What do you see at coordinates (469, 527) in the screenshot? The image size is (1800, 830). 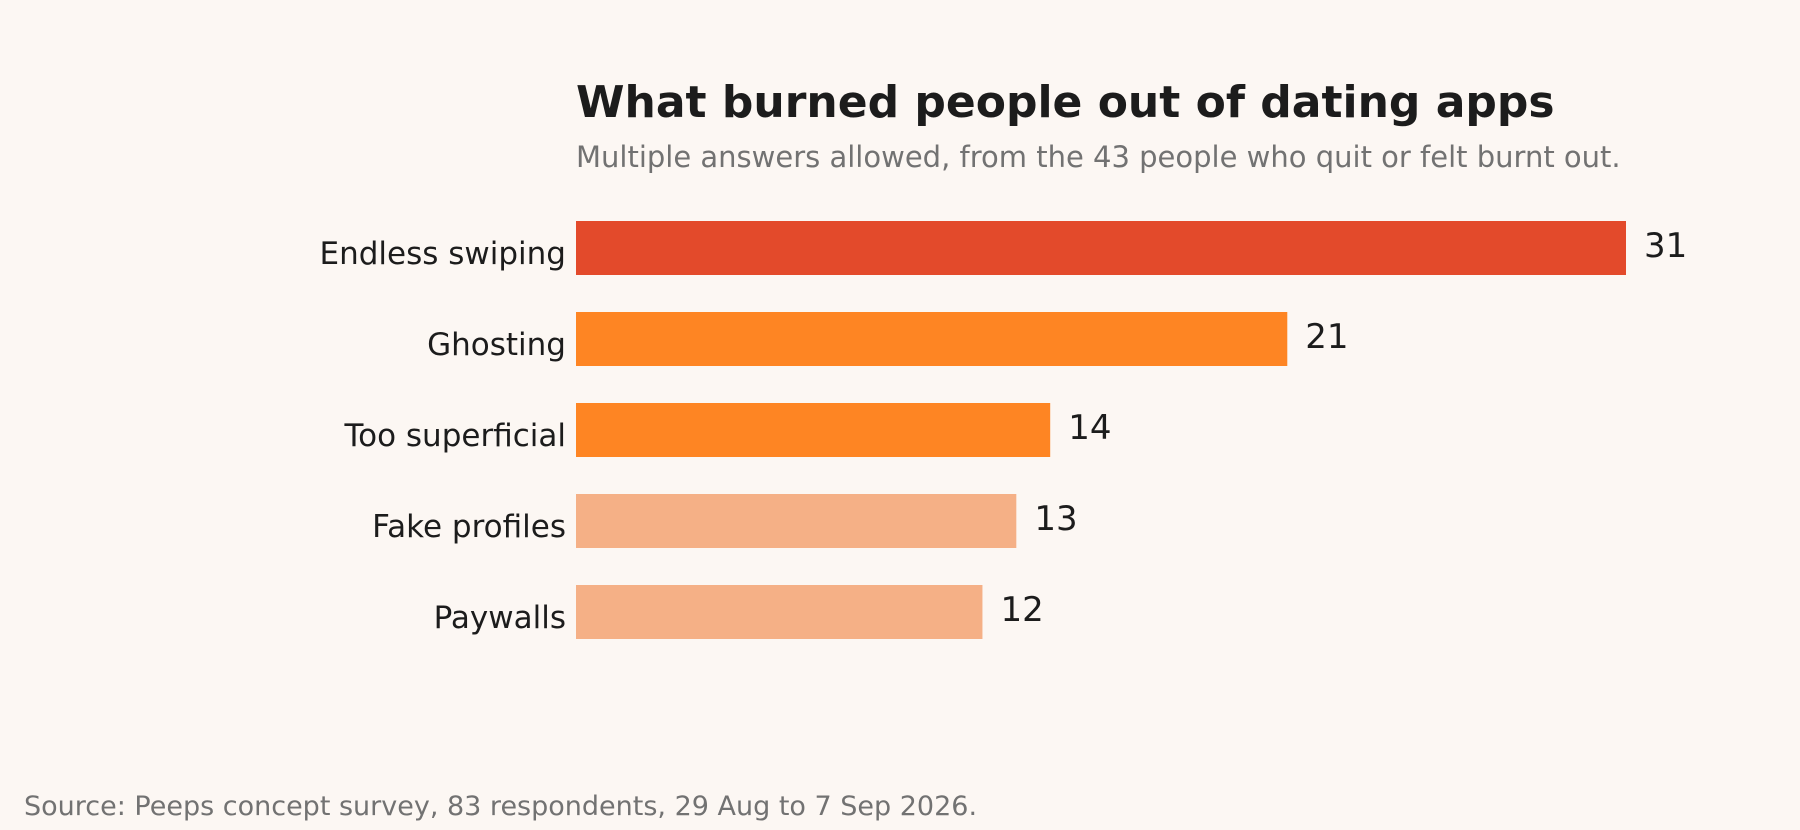 I see `category-label: Fake profiles` at bounding box center [469, 527].